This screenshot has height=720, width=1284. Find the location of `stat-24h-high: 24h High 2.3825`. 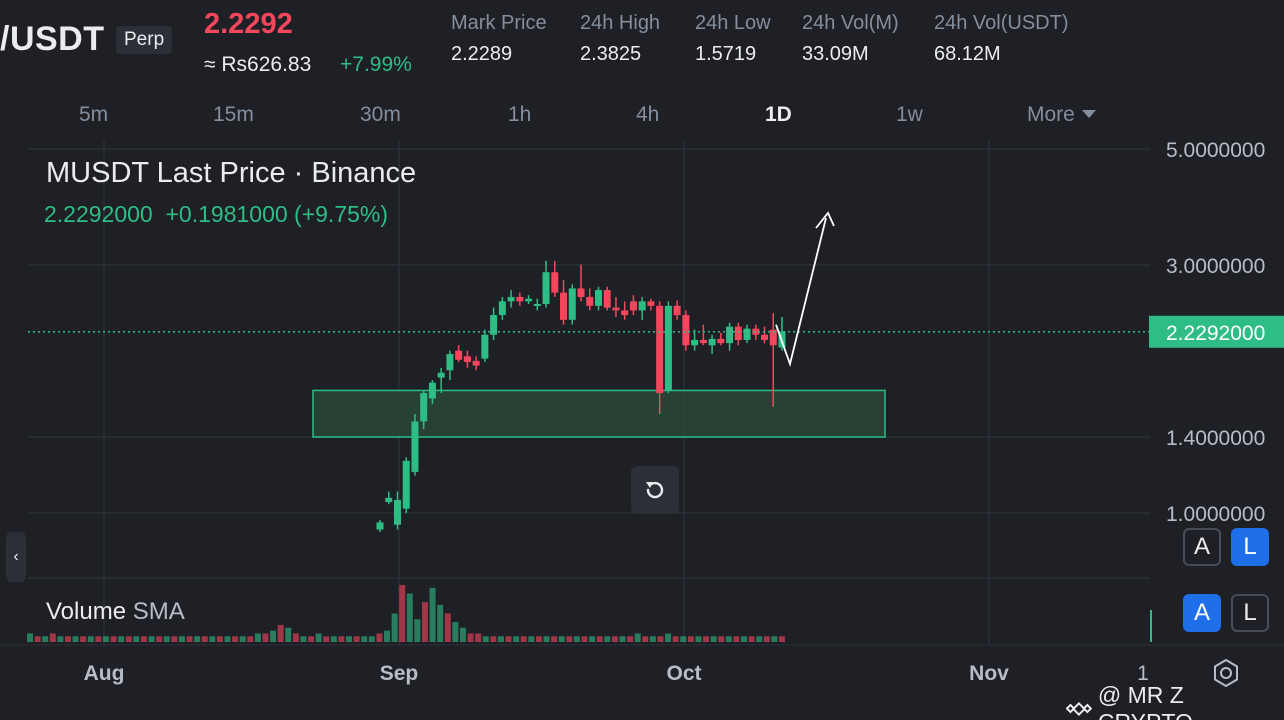

stat-24h-high: 24h High 2.3825 is located at coordinates (620, 39).